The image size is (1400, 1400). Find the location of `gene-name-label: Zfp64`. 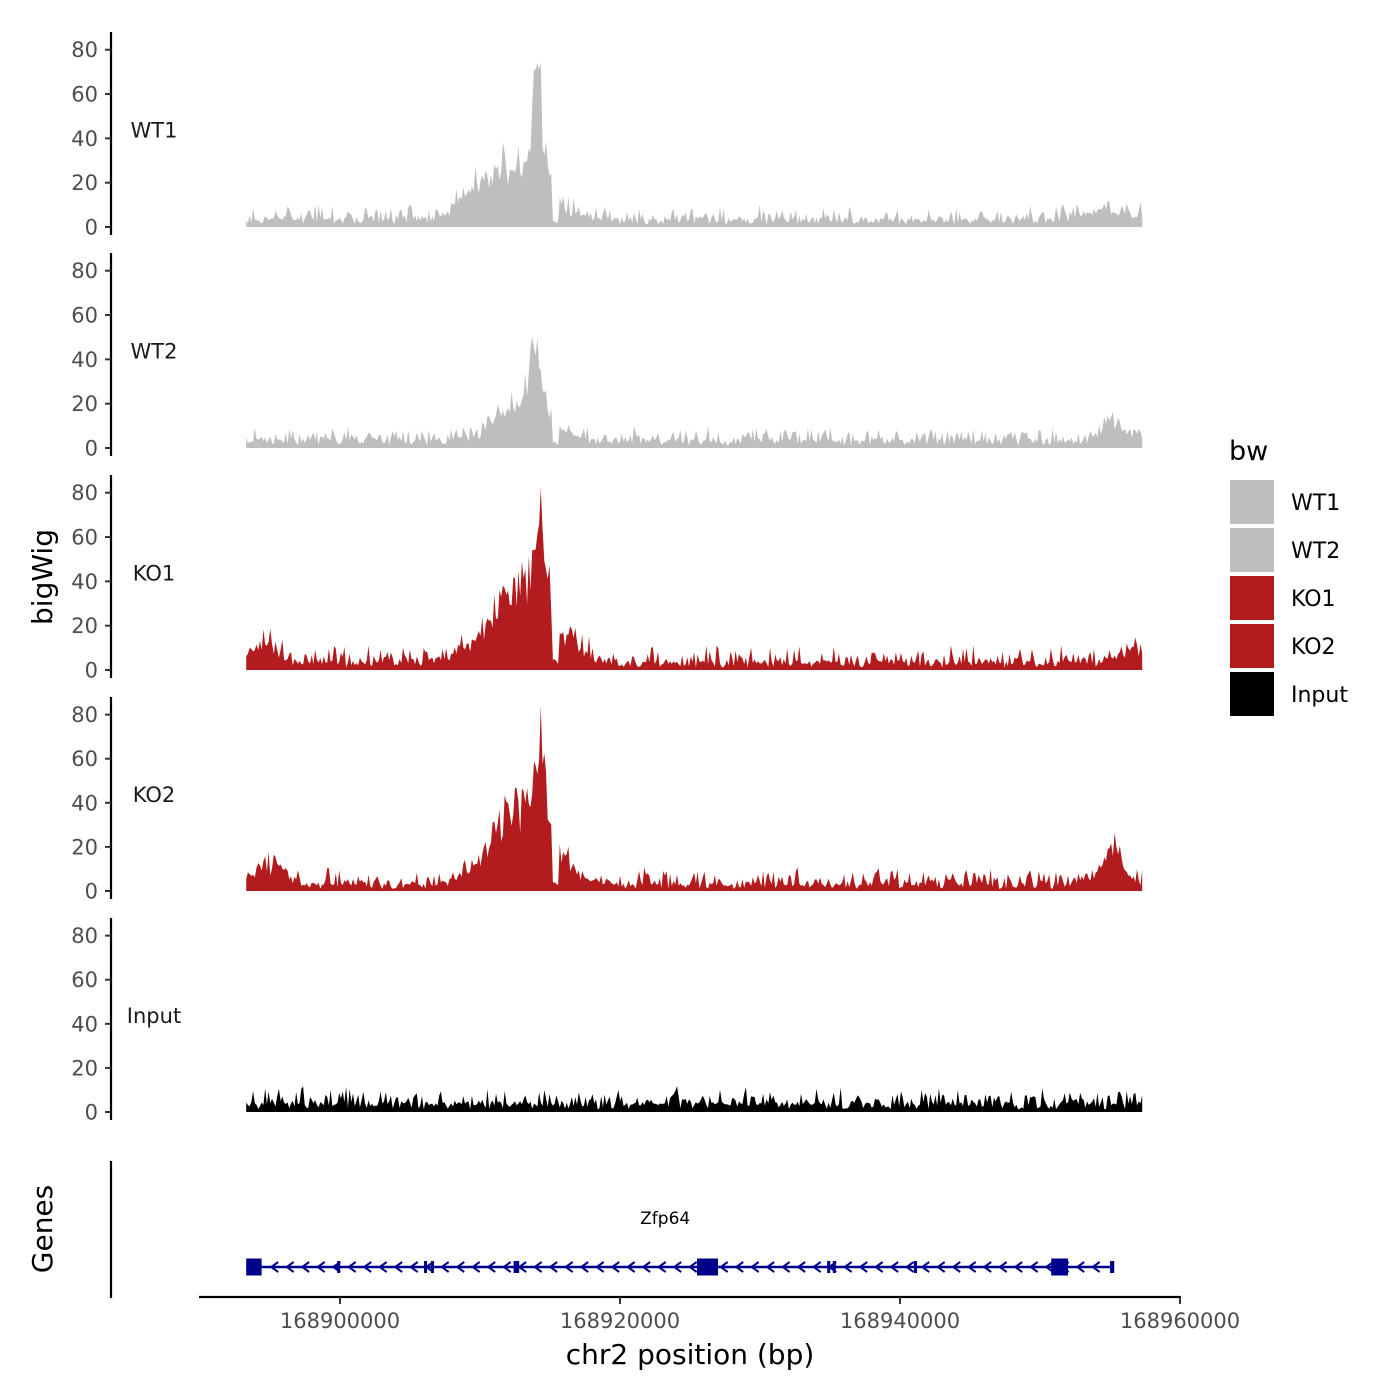

gene-name-label: Zfp64 is located at coordinates (665, 1219).